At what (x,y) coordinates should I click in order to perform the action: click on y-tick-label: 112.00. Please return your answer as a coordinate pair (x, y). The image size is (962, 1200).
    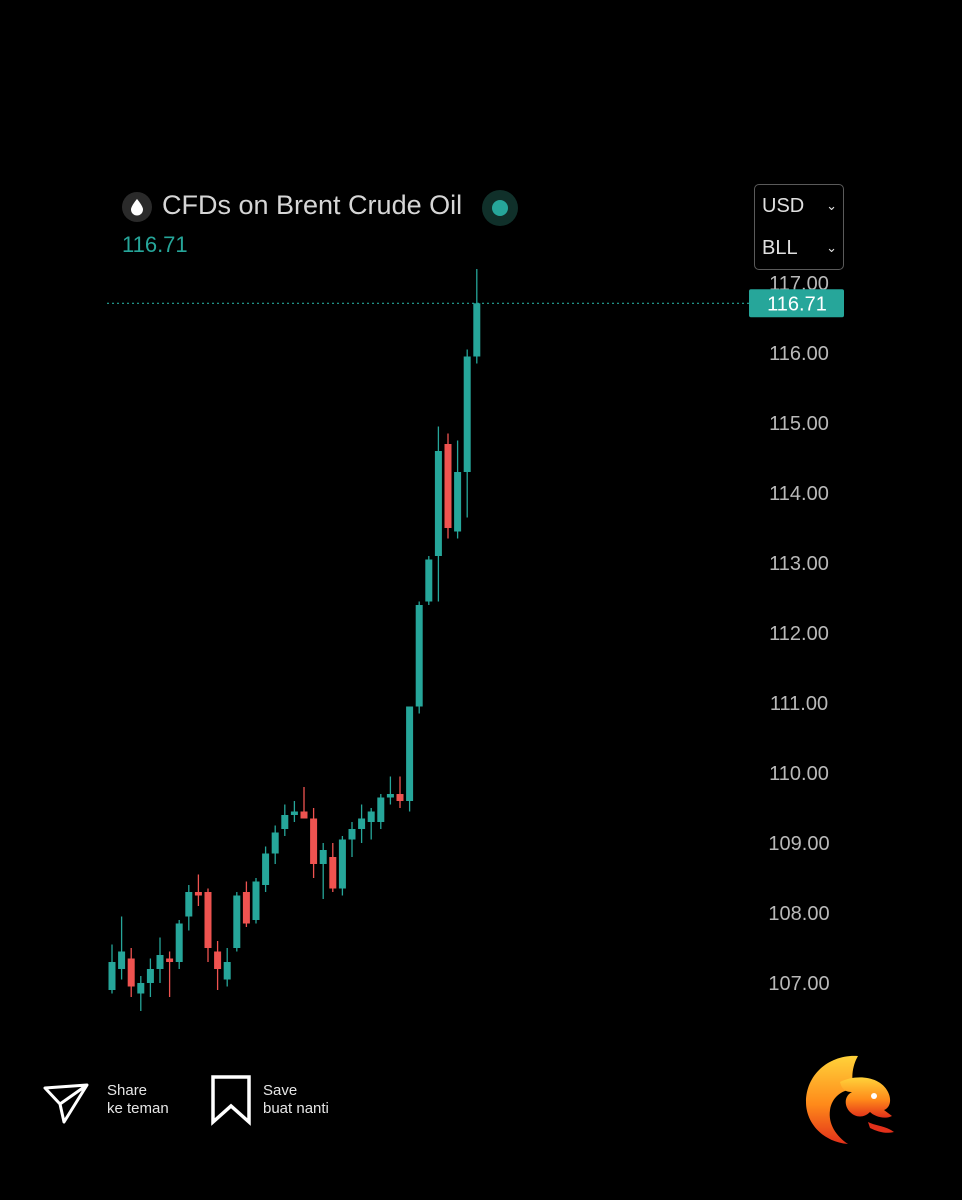
    Looking at the image, I should click on (799, 634).